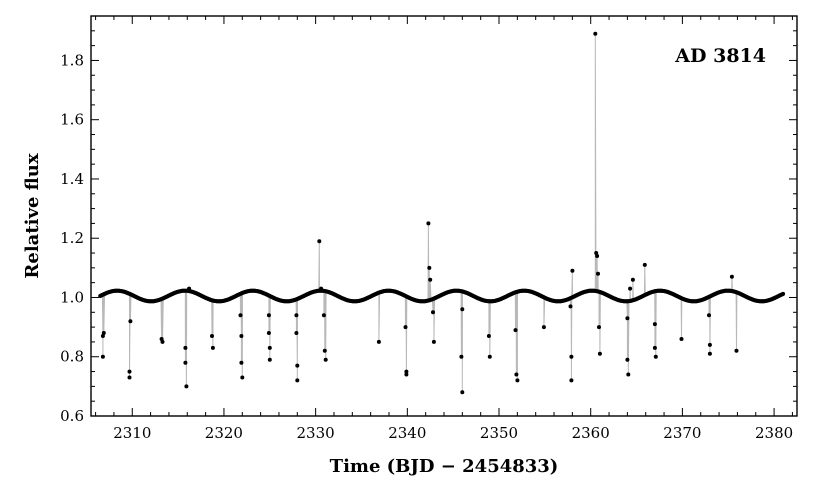  I want to click on y-tick-label: 1.0, so click(72, 298).